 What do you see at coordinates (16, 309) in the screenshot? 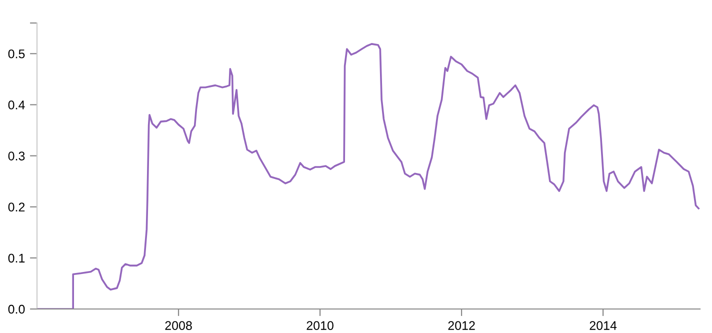
I see `y-tick-label: 0.0` at bounding box center [16, 309].